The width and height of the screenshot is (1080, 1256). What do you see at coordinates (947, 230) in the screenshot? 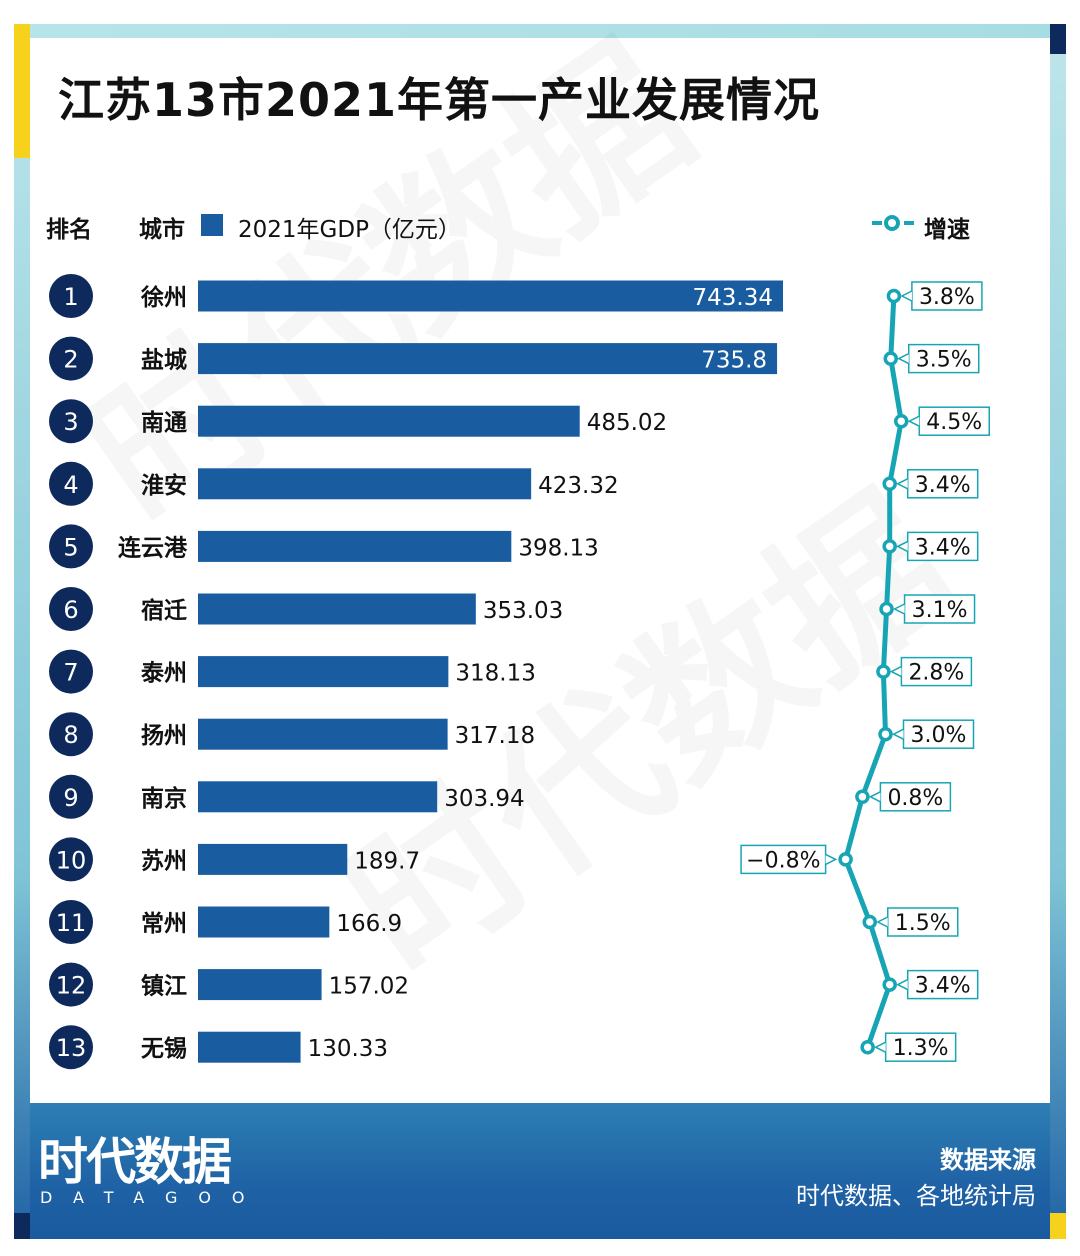
I see `growth-legend-label: 增速` at bounding box center [947, 230].